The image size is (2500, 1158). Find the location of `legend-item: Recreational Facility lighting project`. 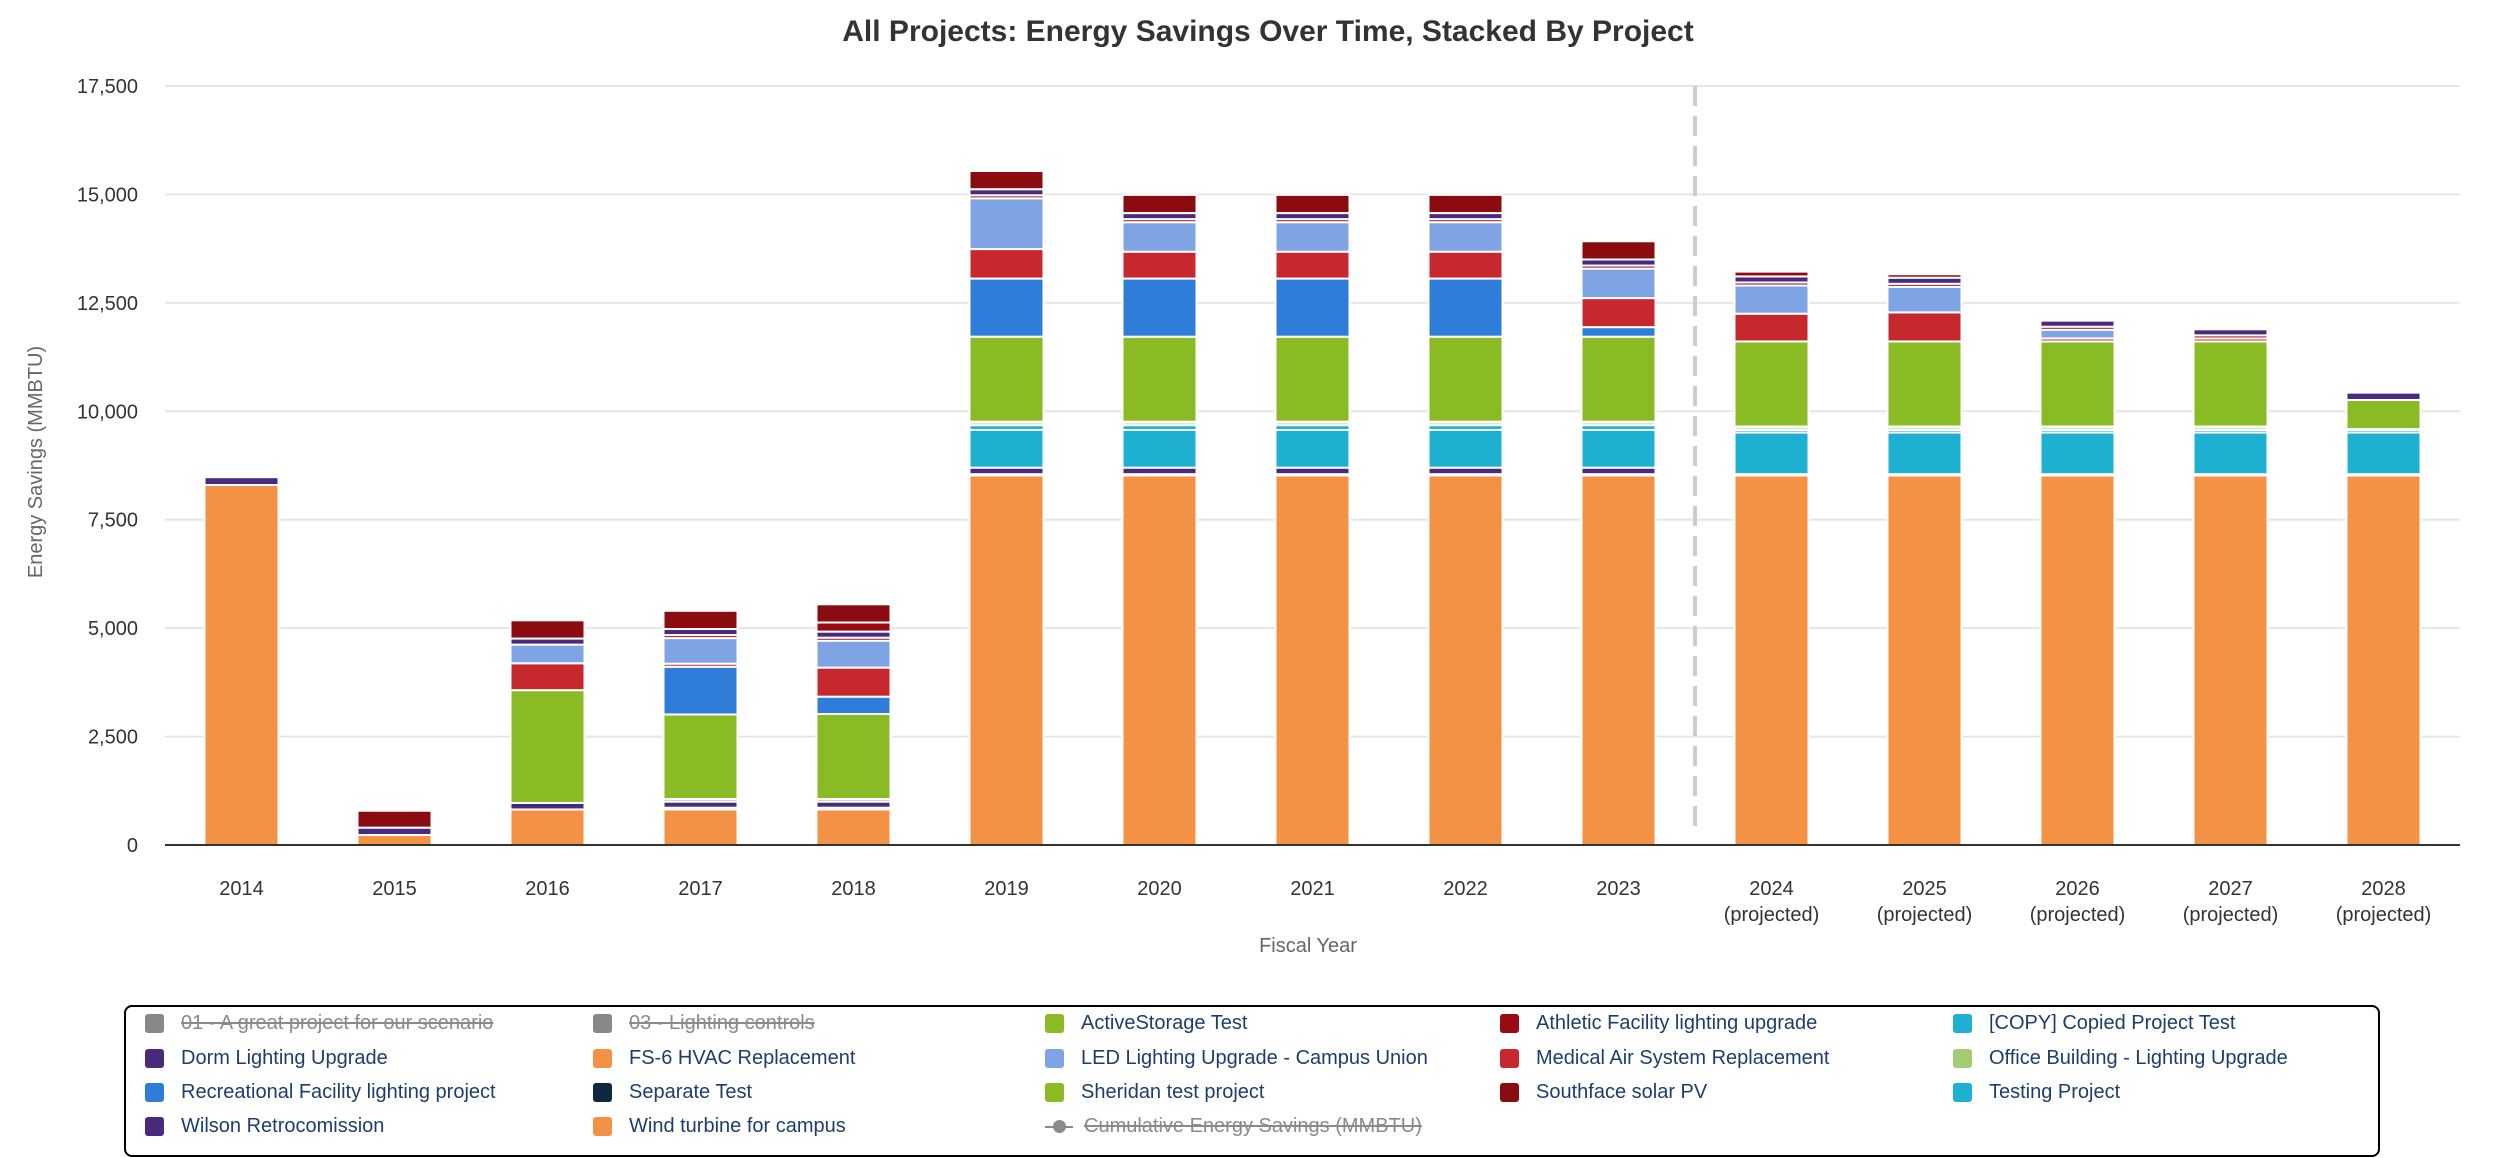

legend-item: Recreational Facility lighting project is located at coordinates (320, 1092).